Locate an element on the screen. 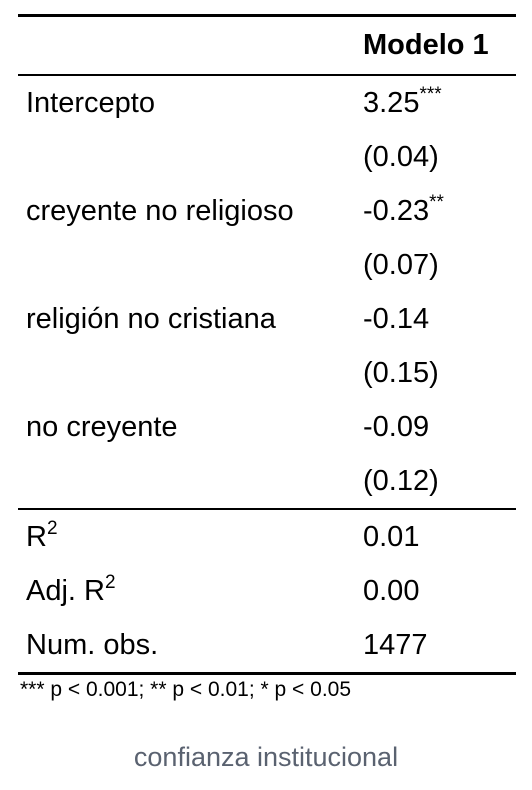  coef-label: religión no cristiana is located at coordinates (151, 318).